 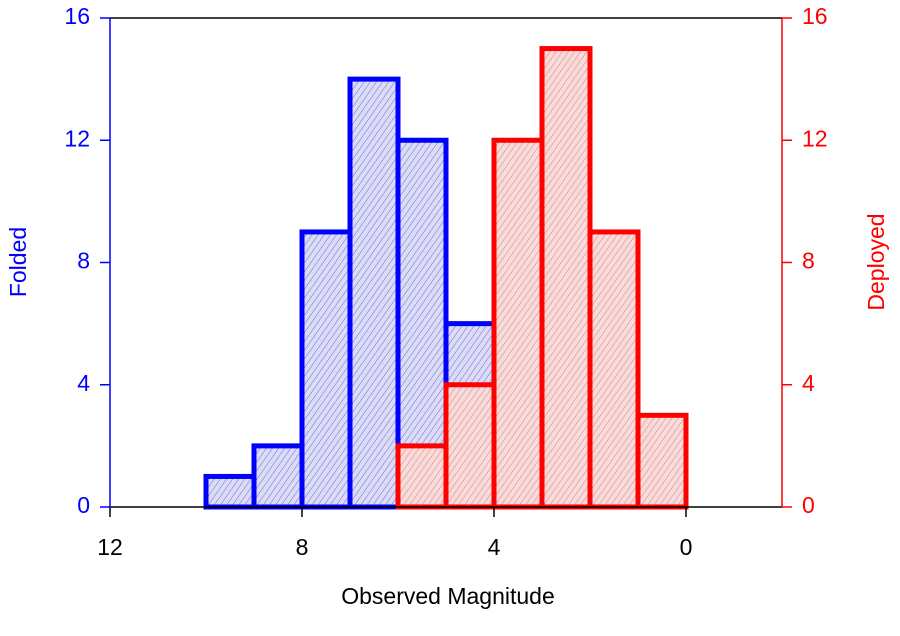 I want to click on y-axis-label: Folded, so click(x=18, y=262).